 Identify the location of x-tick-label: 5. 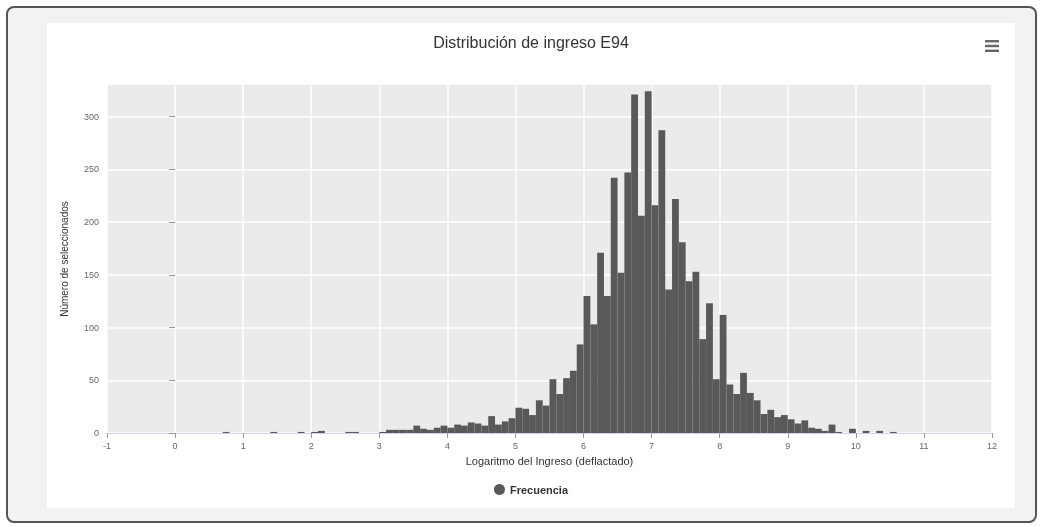
(515, 445).